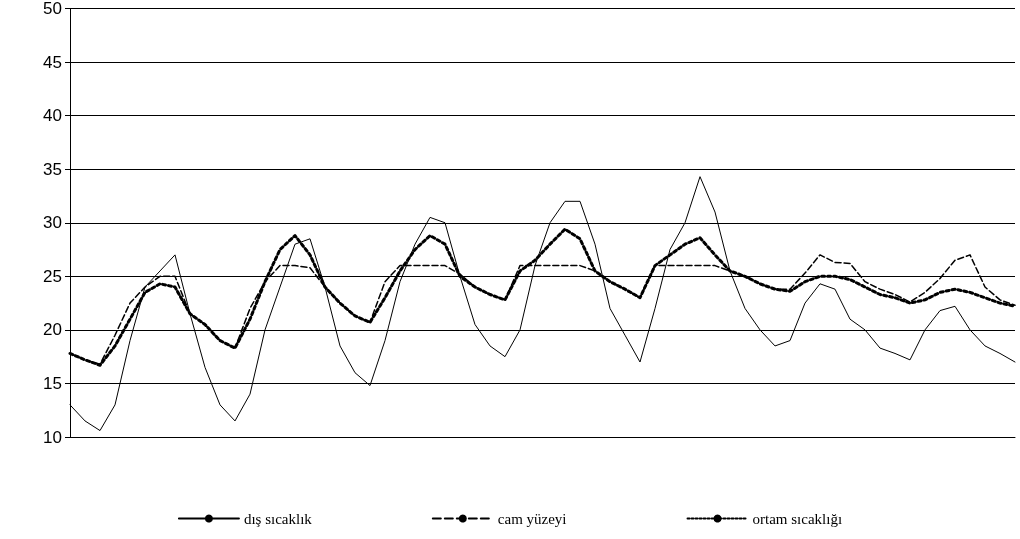 The image size is (1020, 539). I want to click on legend-label: dış sıcaklık, so click(278, 518).